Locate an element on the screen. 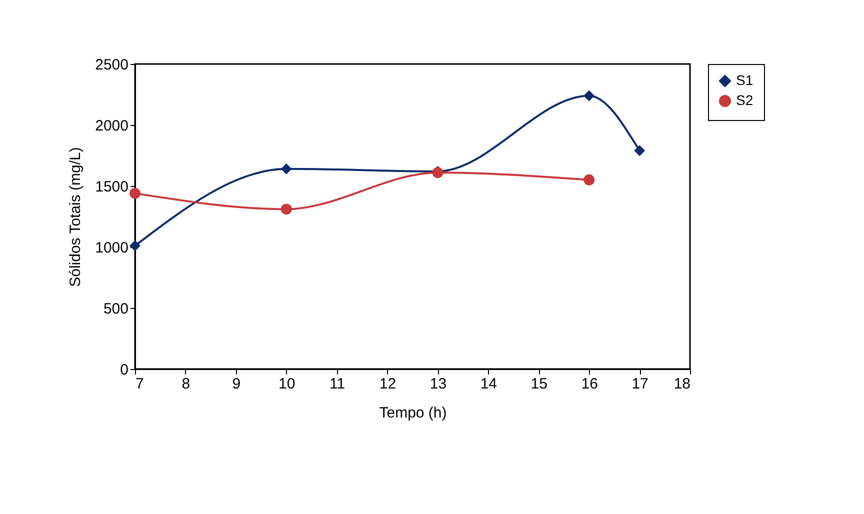  x-tick-label: 9 is located at coordinates (236, 384).